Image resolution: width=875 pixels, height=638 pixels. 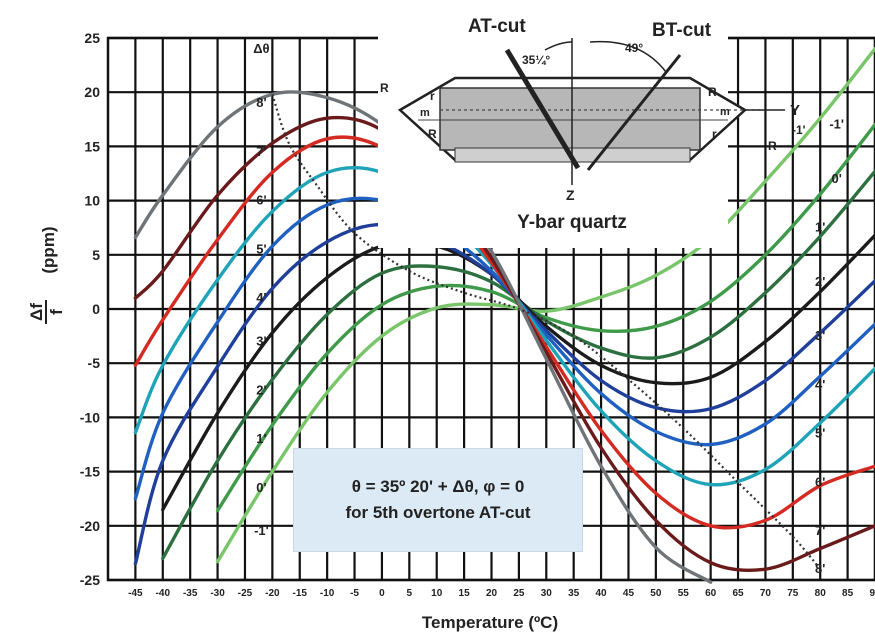 I want to click on angle-bt-label: 49°, so click(x=634, y=48).